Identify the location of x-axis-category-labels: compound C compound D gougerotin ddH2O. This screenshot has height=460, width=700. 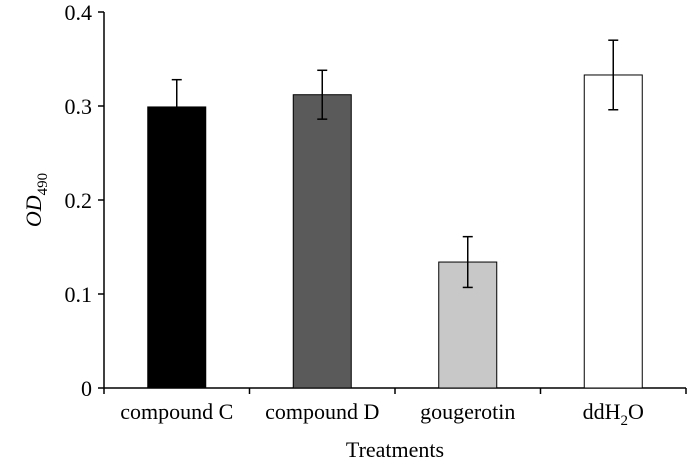
(395, 408).